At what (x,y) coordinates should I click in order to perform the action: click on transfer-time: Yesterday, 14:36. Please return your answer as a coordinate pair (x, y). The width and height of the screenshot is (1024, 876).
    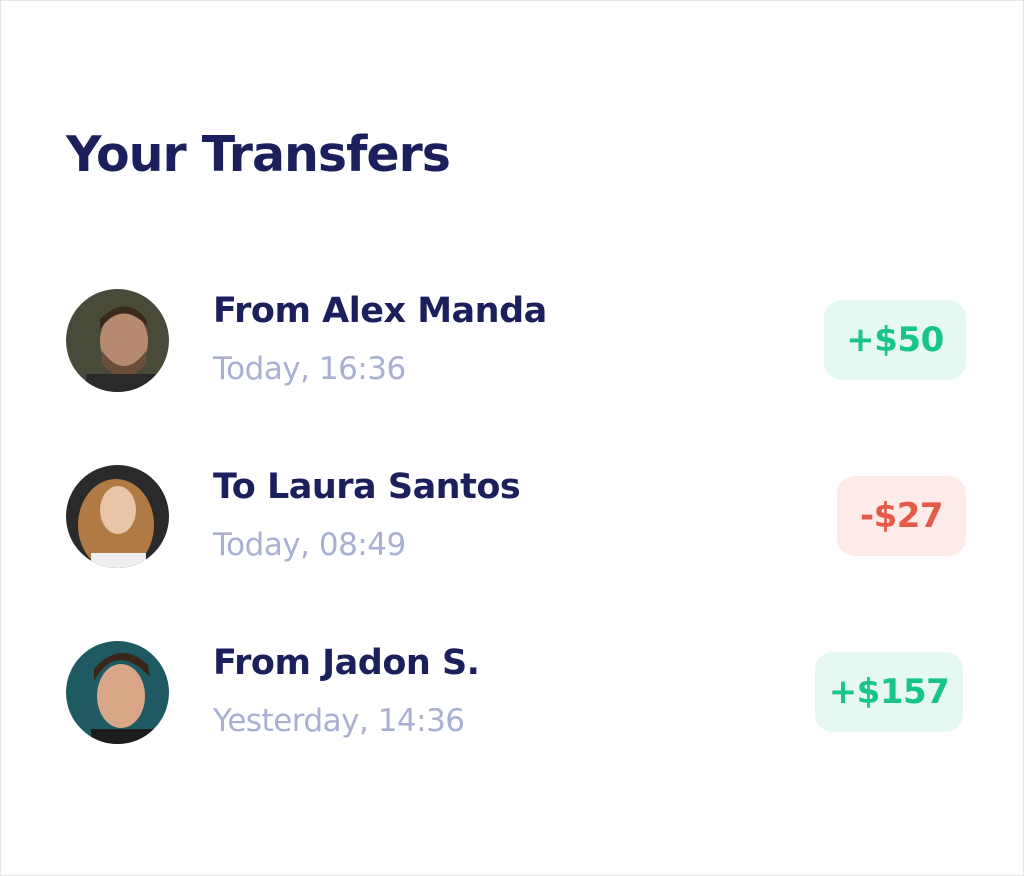
    Looking at the image, I should click on (339, 721).